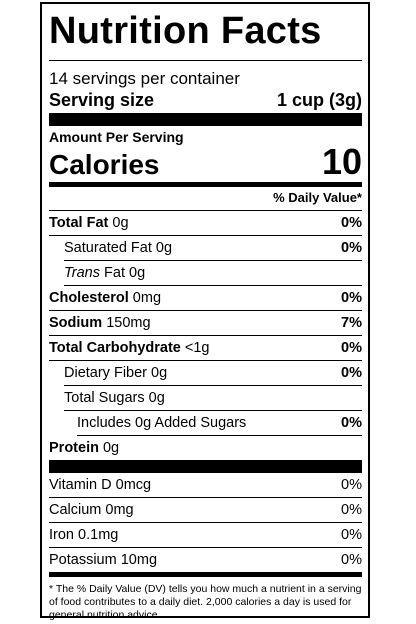 This screenshot has height=624, width=416. Describe the element at coordinates (205, 200) in the screenshot. I see `daily-value-header: % Daily Value*` at that location.